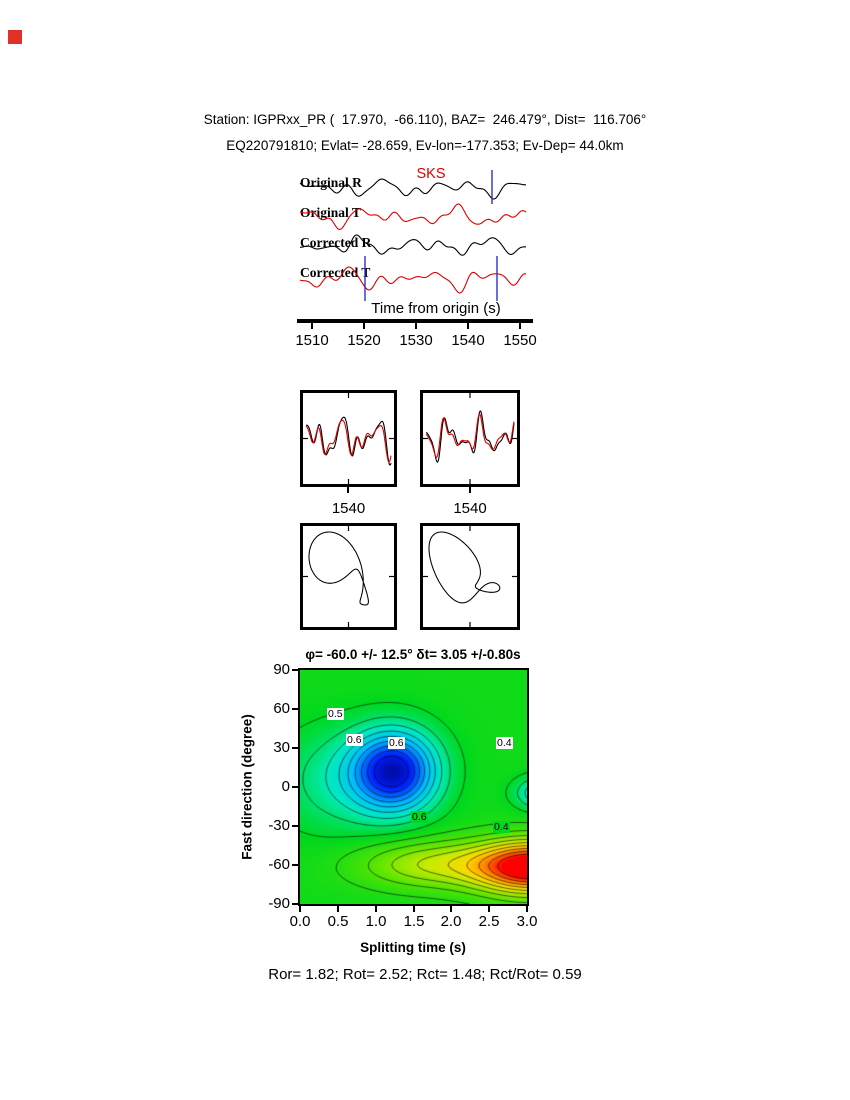 The height and width of the screenshot is (1100, 850). I want to click on zoom-left-tick-label: 1540, so click(348, 508).